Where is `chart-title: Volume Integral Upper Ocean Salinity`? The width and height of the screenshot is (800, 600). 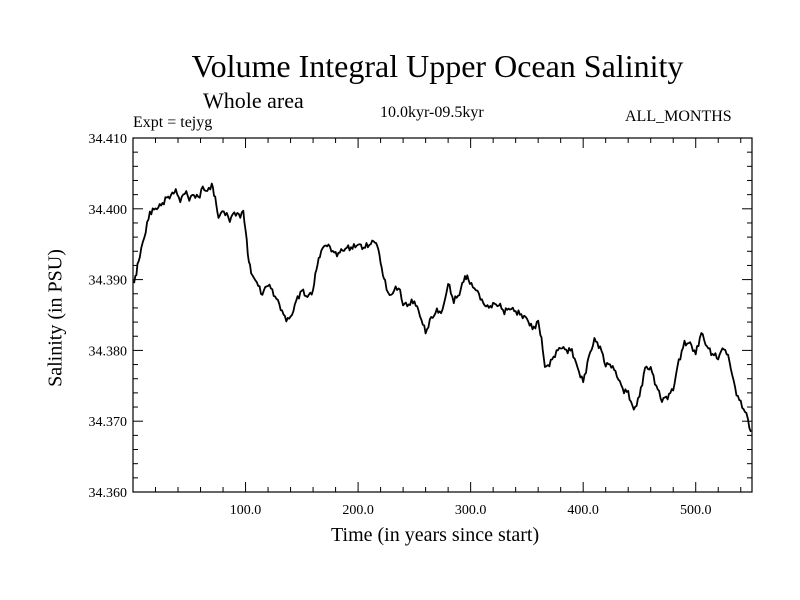
chart-title: Volume Integral Upper Ocean Salinity is located at coordinates (437, 66).